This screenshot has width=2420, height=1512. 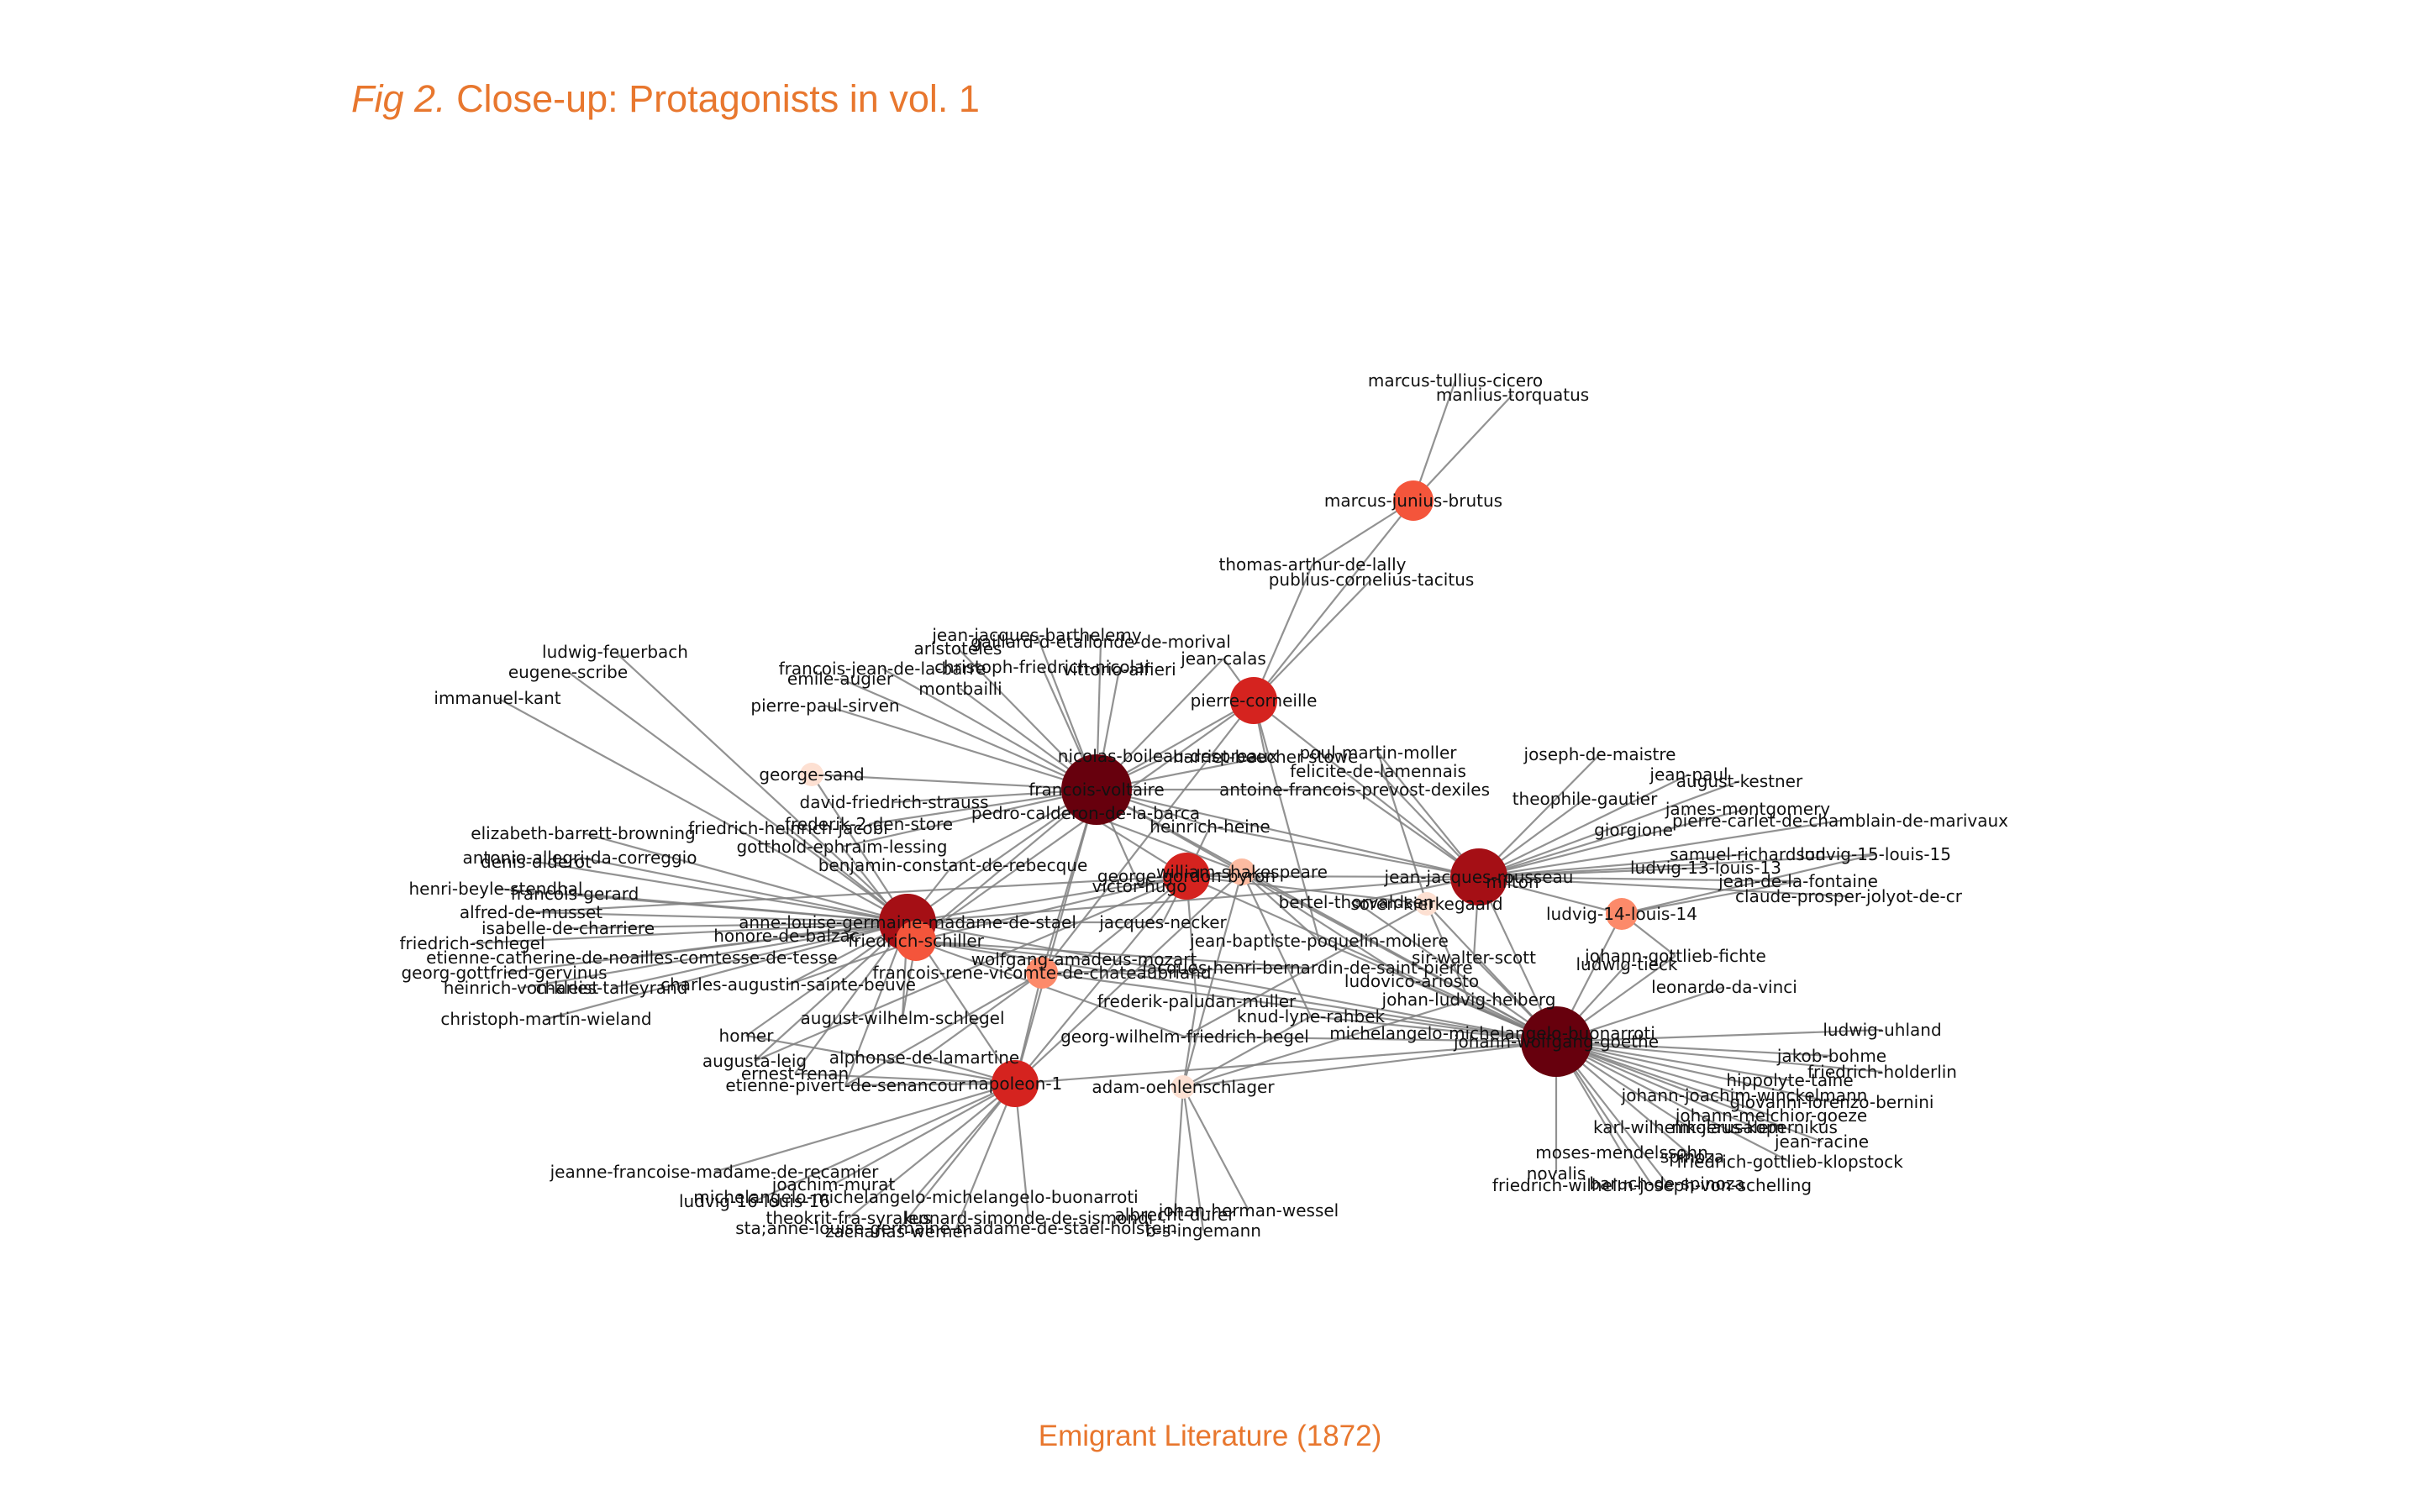 I want to click on node-label-isabelle-de-charriere: isabelle-de-charriere, so click(x=568, y=928).